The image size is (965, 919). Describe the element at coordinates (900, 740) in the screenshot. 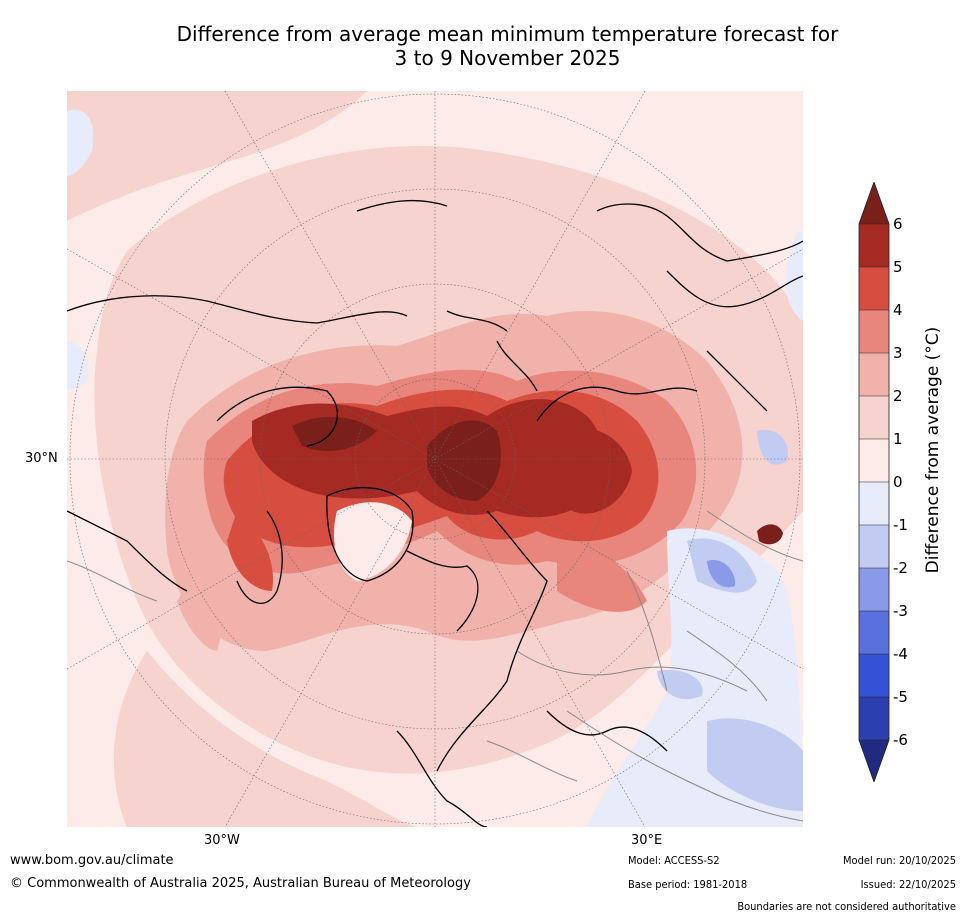

I see `colorbar-tick-label: -6` at that location.